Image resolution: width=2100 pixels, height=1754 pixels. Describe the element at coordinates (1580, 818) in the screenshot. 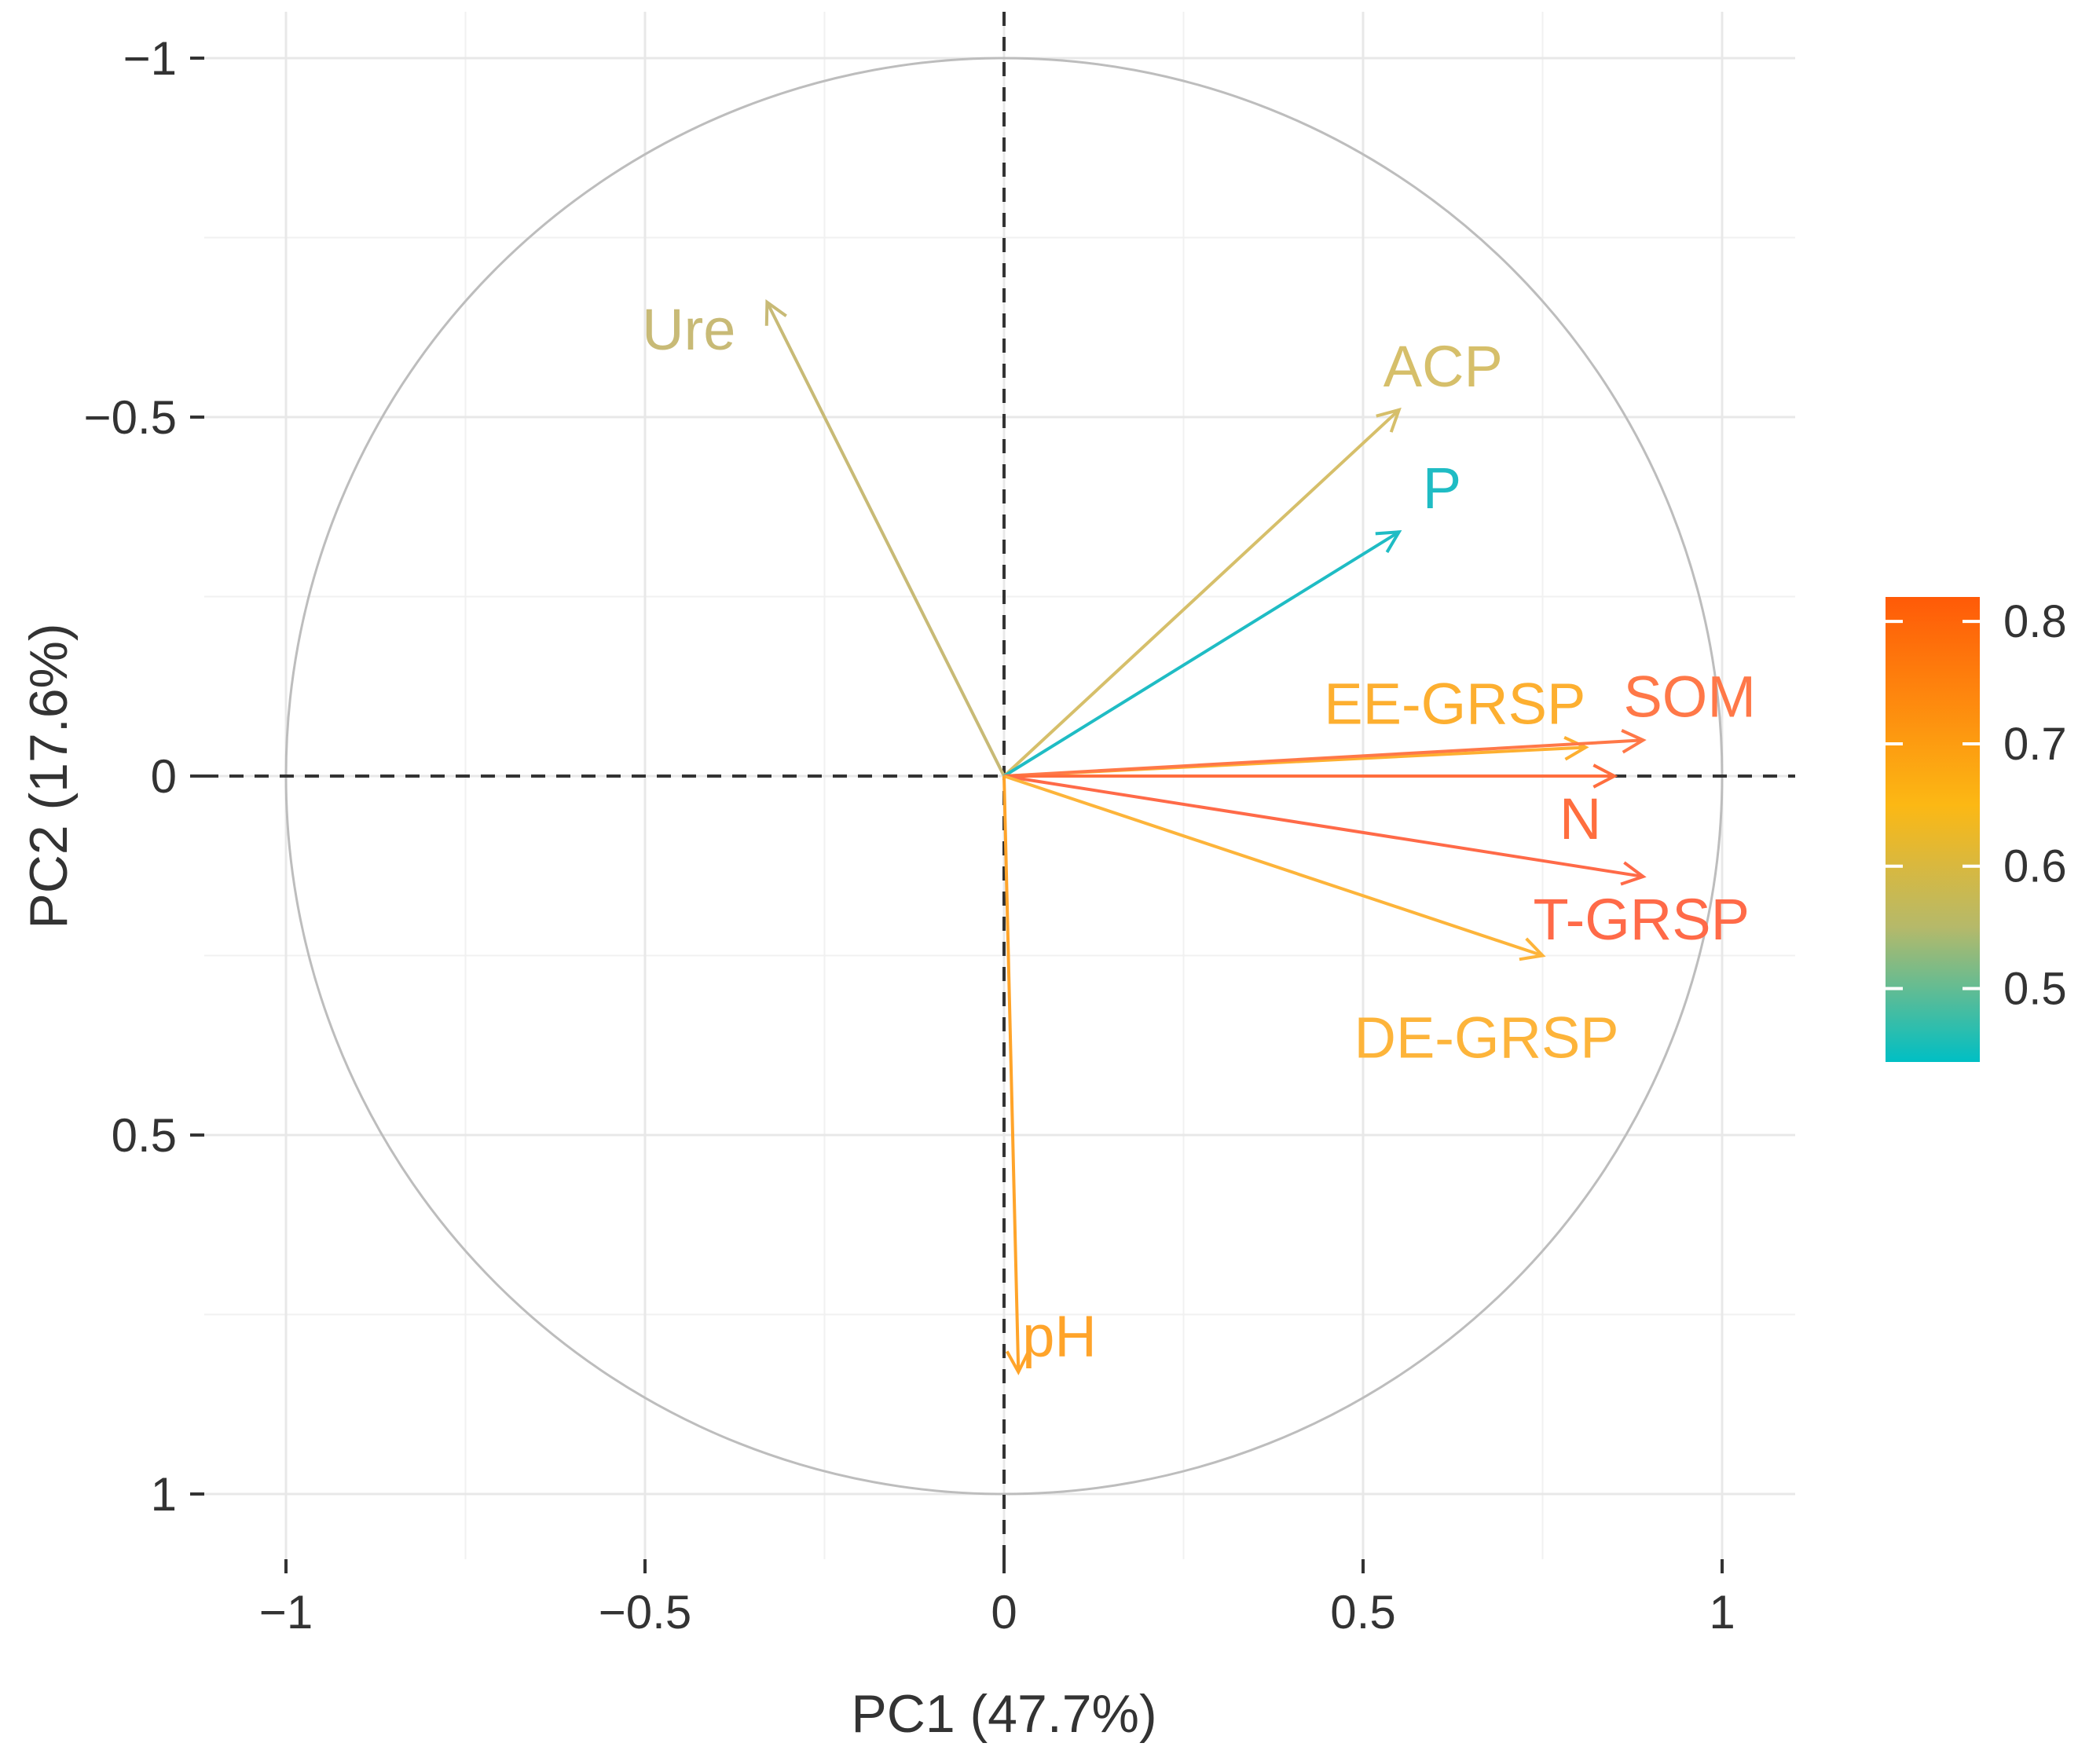

I see `variable-label: N` at that location.